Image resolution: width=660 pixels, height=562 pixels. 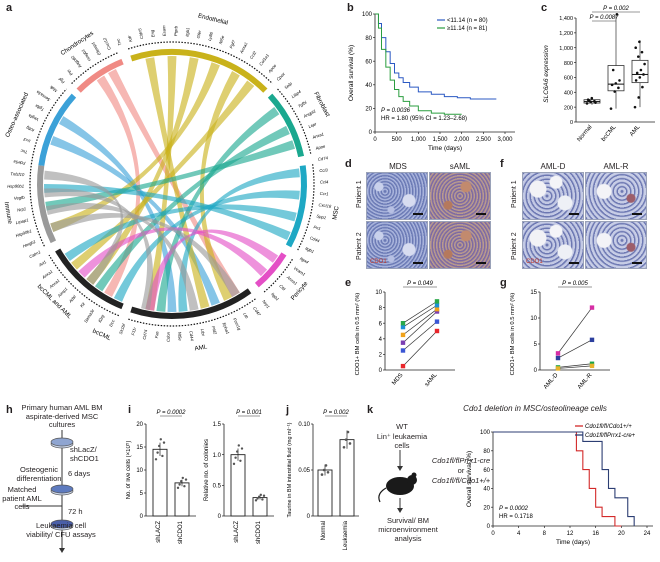 What do you see at coordinates (469, 479) in the screenshot?
I see `y-axis-title: Overall survival (%)` at bounding box center [469, 479].